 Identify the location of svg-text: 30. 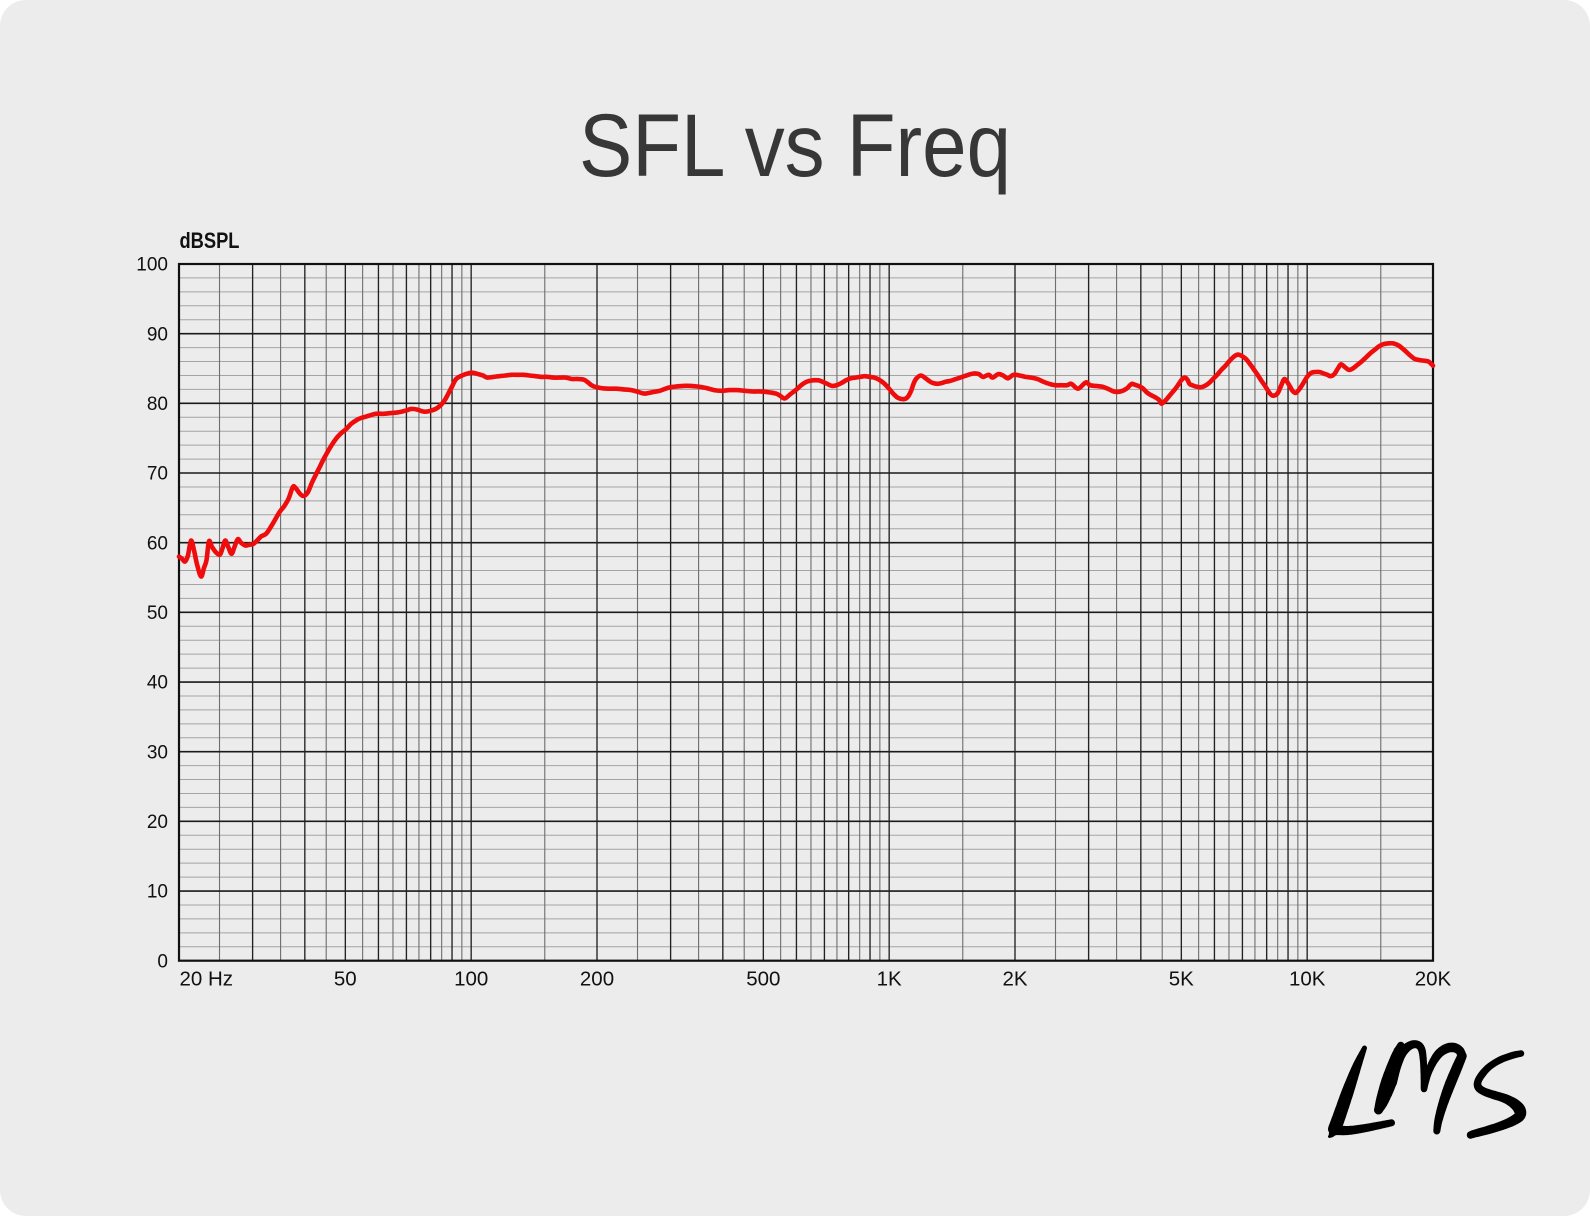
(157, 752).